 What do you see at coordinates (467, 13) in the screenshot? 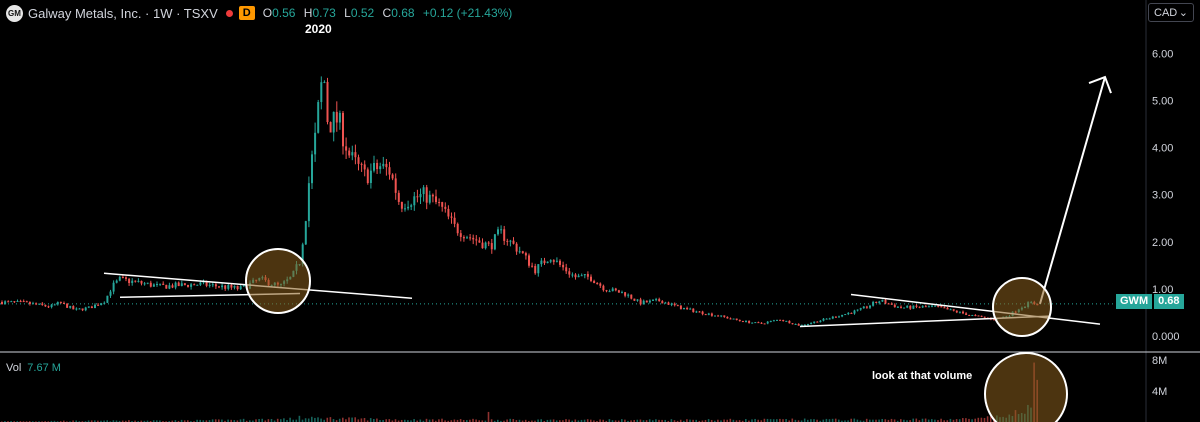
I see `ohlc-change: +0.12 (+21.43%)` at bounding box center [467, 13].